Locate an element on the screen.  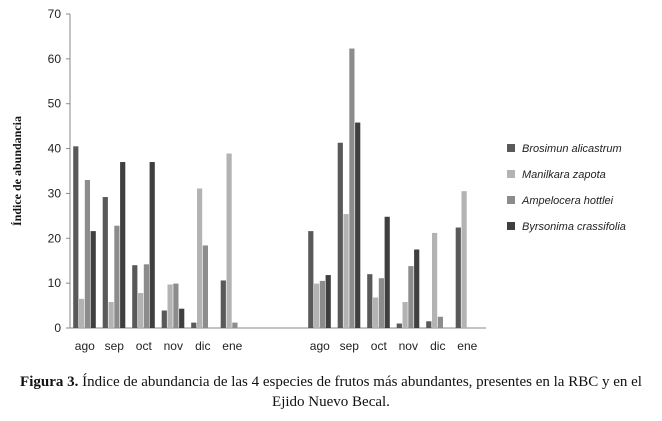
y-axis: 0 10 20 30 40 50 60 70 is located at coordinates (59, 171).